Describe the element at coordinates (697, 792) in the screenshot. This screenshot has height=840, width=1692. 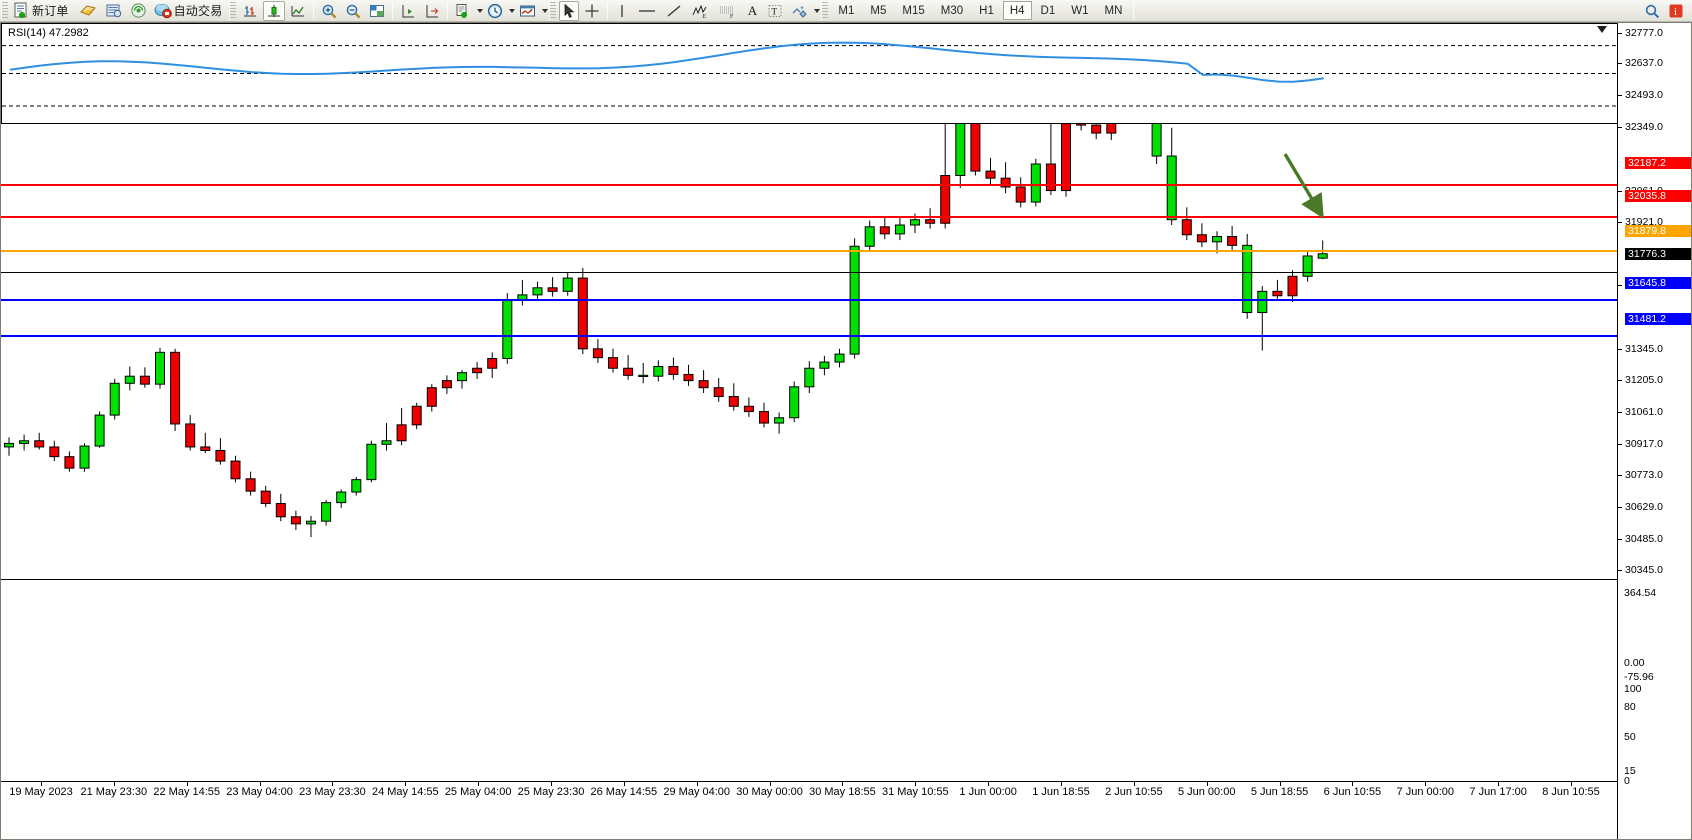
I see `time-tick-label: 29 May 04:00` at that location.